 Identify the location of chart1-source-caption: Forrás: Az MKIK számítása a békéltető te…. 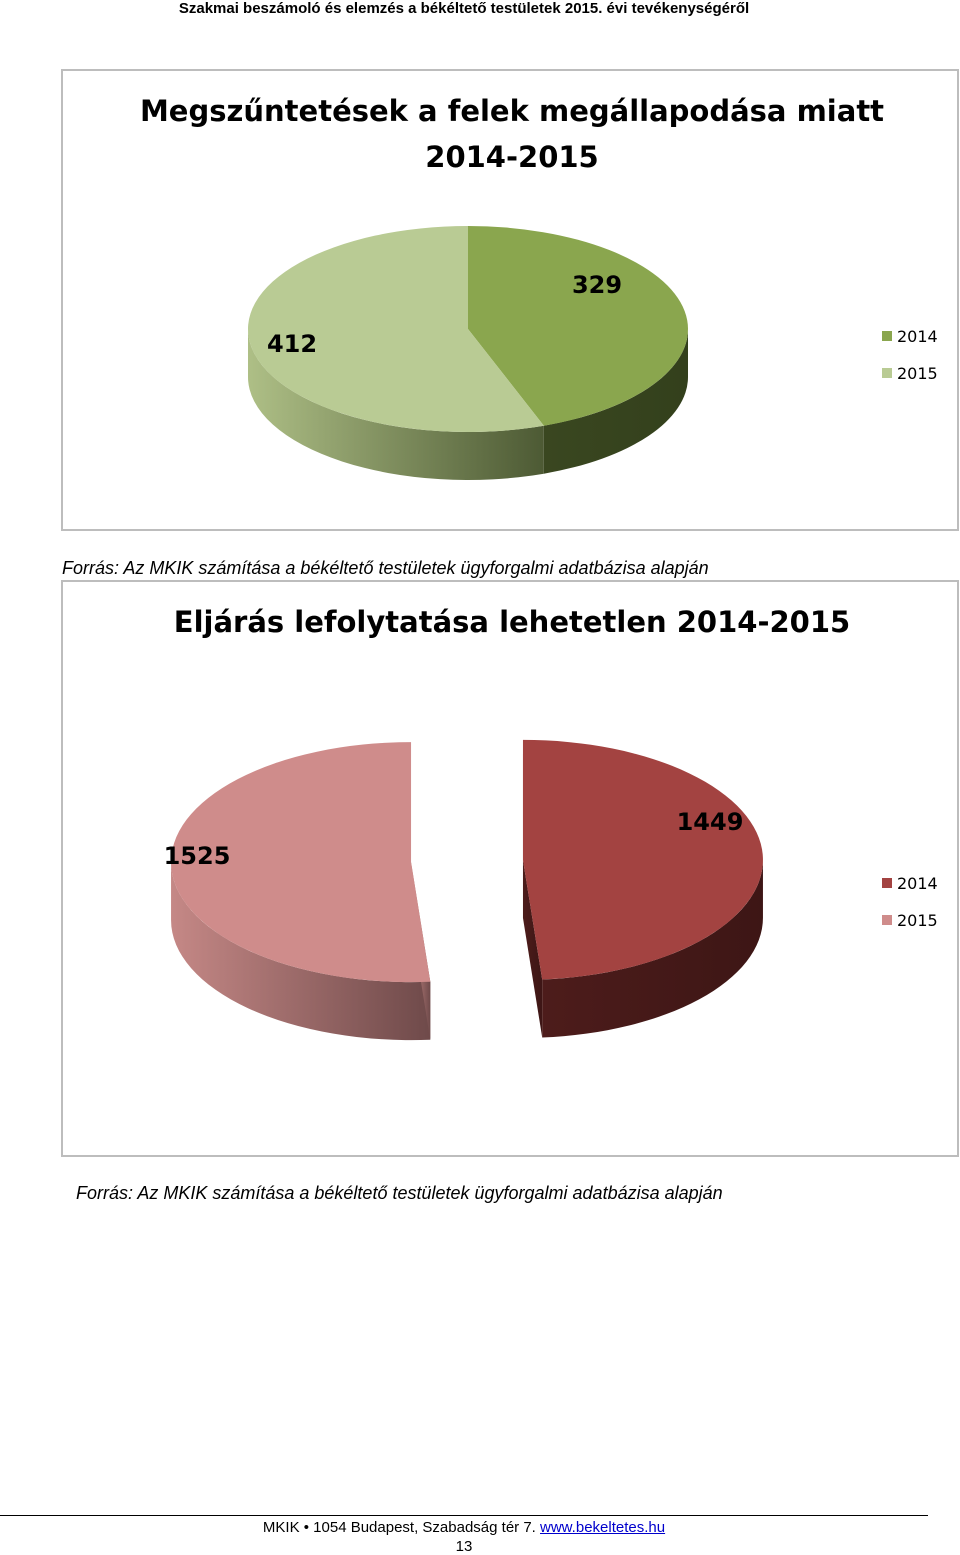
(385, 568).